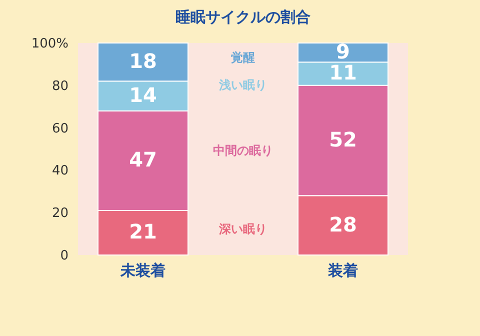  I want to click on text: 深い眠り, so click(242, 229).